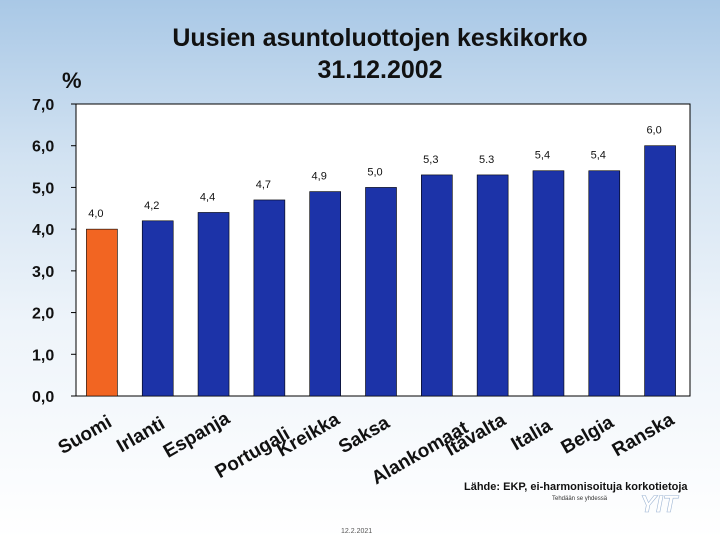 This screenshot has height=540, width=720. Describe the element at coordinates (380, 70) in the screenshot. I see `chart-title-line2: 31.12.2002` at that location.